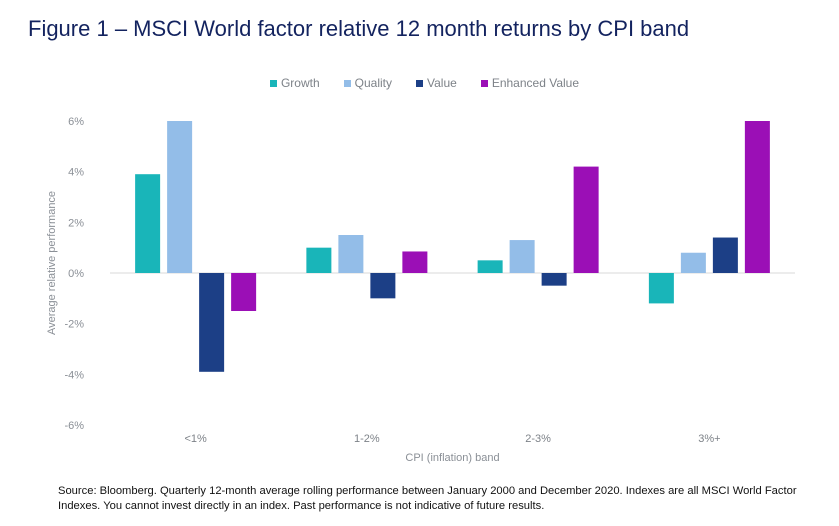 The height and width of the screenshot is (526, 839). What do you see at coordinates (538, 439) in the screenshot?
I see `x-tick-label: 2-3%` at bounding box center [538, 439].